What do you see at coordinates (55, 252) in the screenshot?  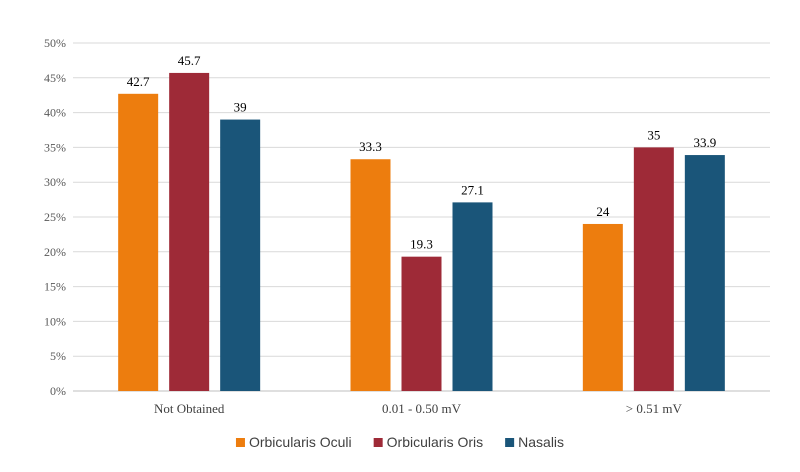 I see `y-tick-label: 20%` at bounding box center [55, 252].